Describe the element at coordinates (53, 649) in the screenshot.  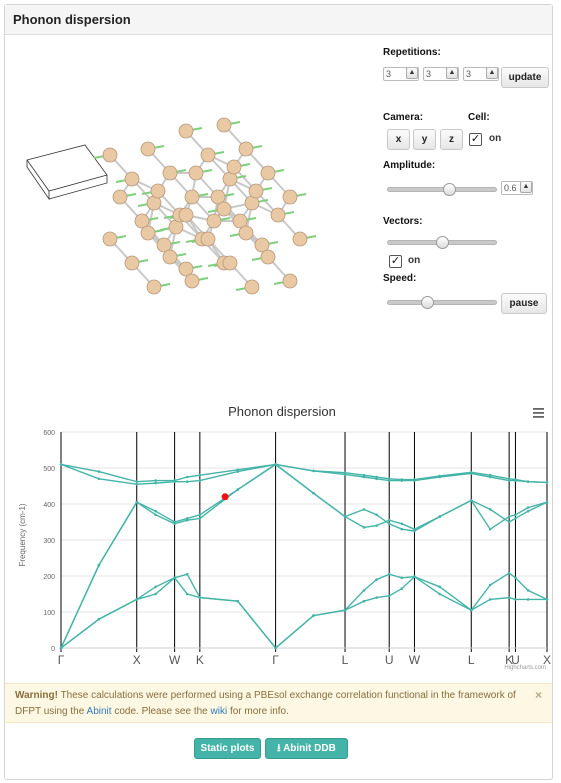
I see `y-tick-label: 0` at that location.